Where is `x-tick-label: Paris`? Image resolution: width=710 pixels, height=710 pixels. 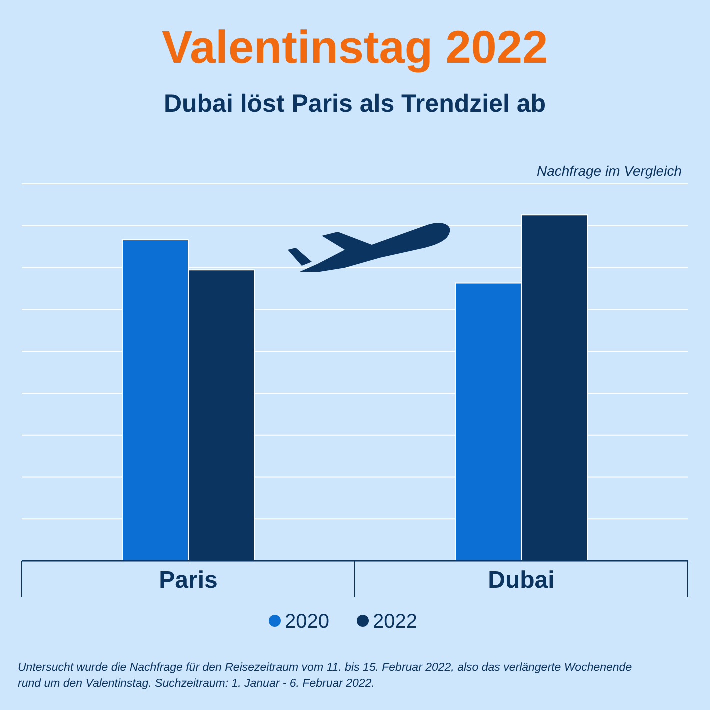 x-tick-label: Paris is located at coordinates (188, 580).